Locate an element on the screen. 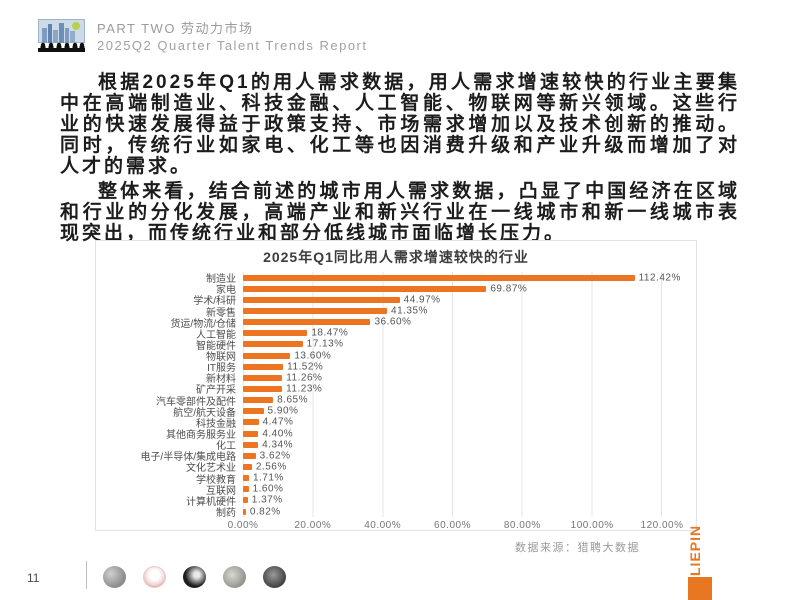 The width and height of the screenshot is (800, 600). bar-row: 科技金融 4.47% is located at coordinates (396, 423).